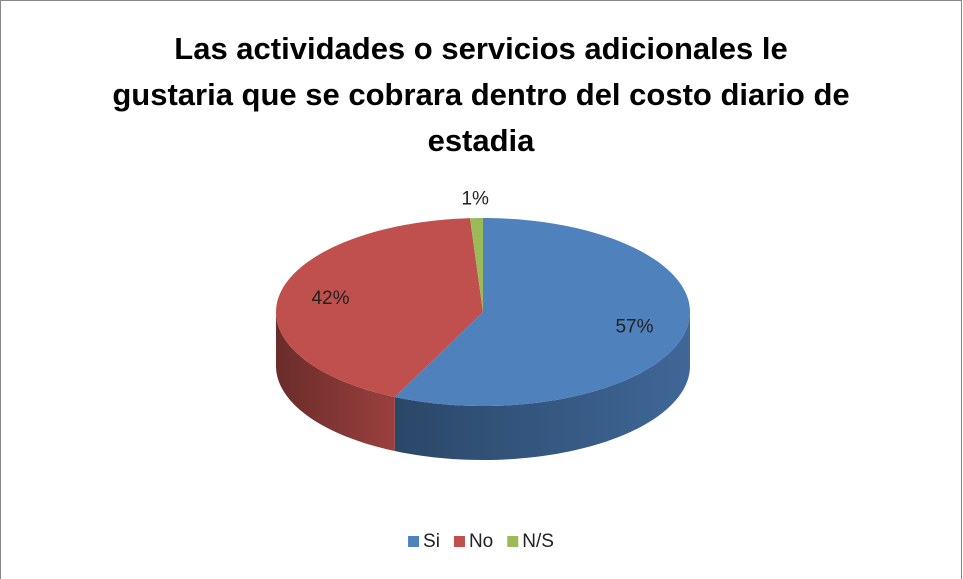 This screenshot has width=963, height=579. Describe the element at coordinates (330, 298) in the screenshot. I see `data-label: 42%` at that location.